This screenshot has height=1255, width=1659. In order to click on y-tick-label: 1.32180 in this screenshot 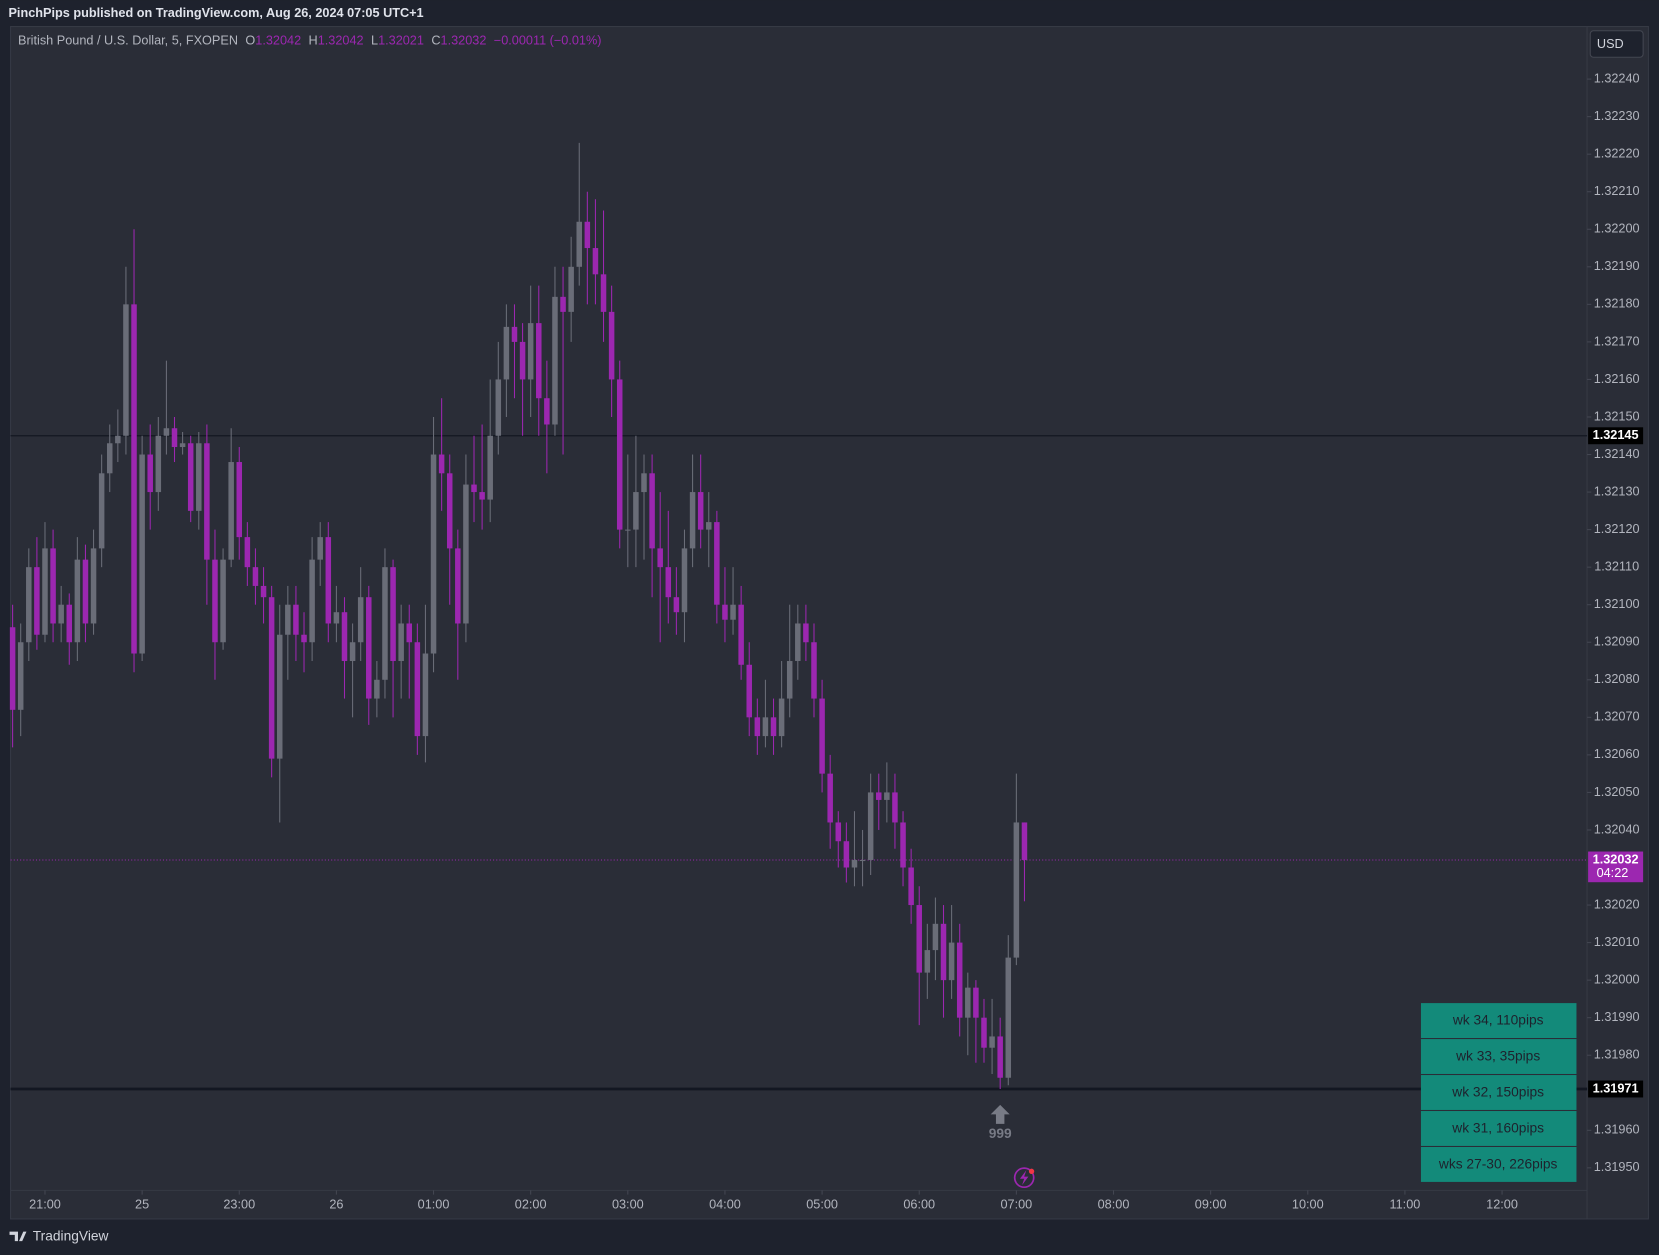, I will do `click(1617, 304)`.